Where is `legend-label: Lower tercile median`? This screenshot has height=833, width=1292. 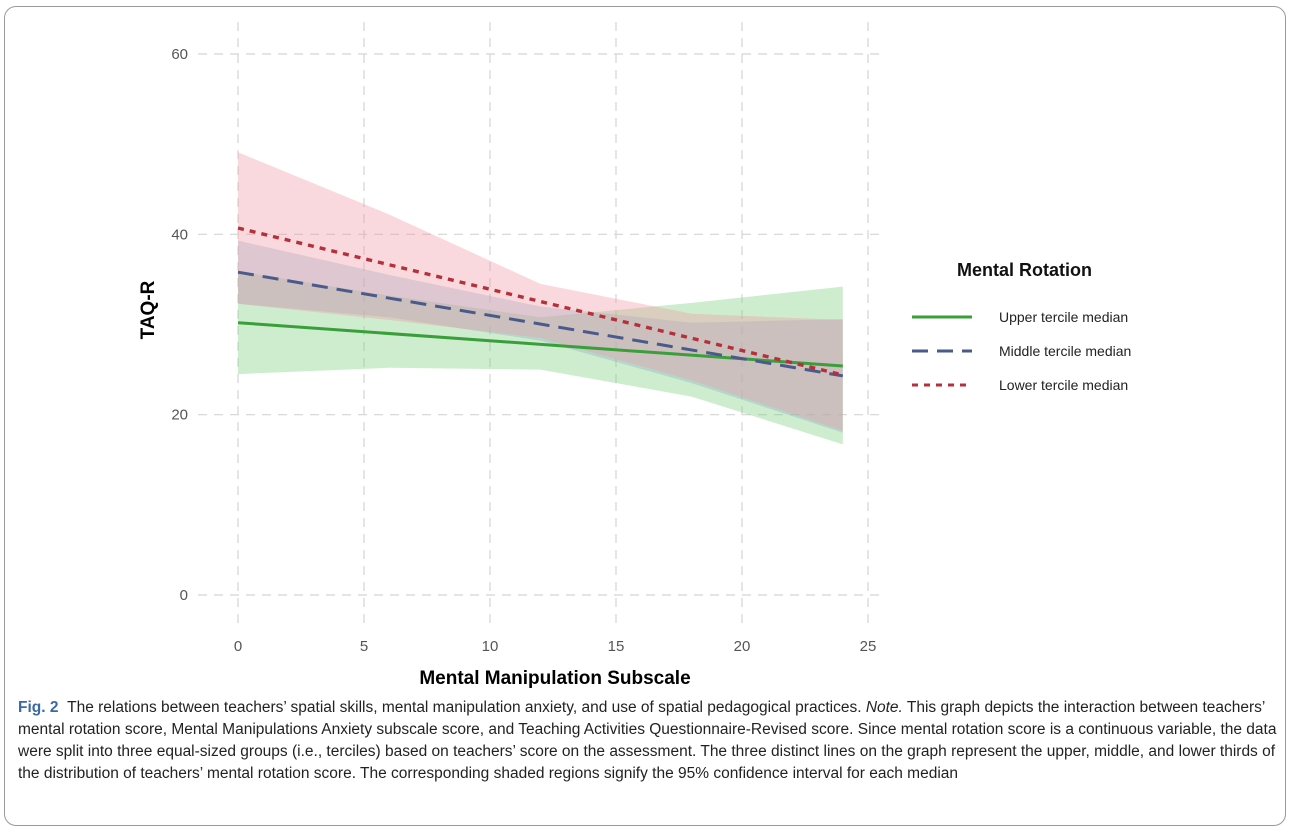
legend-label: Lower tercile median is located at coordinates (1063, 385).